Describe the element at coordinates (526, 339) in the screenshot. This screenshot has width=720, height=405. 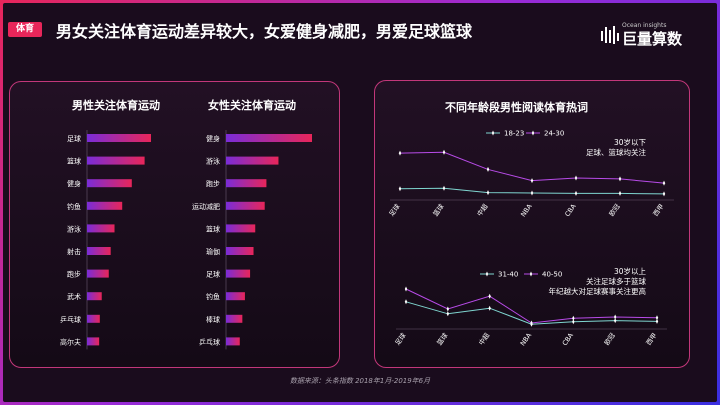
I see `old-category-label: NBA` at that location.